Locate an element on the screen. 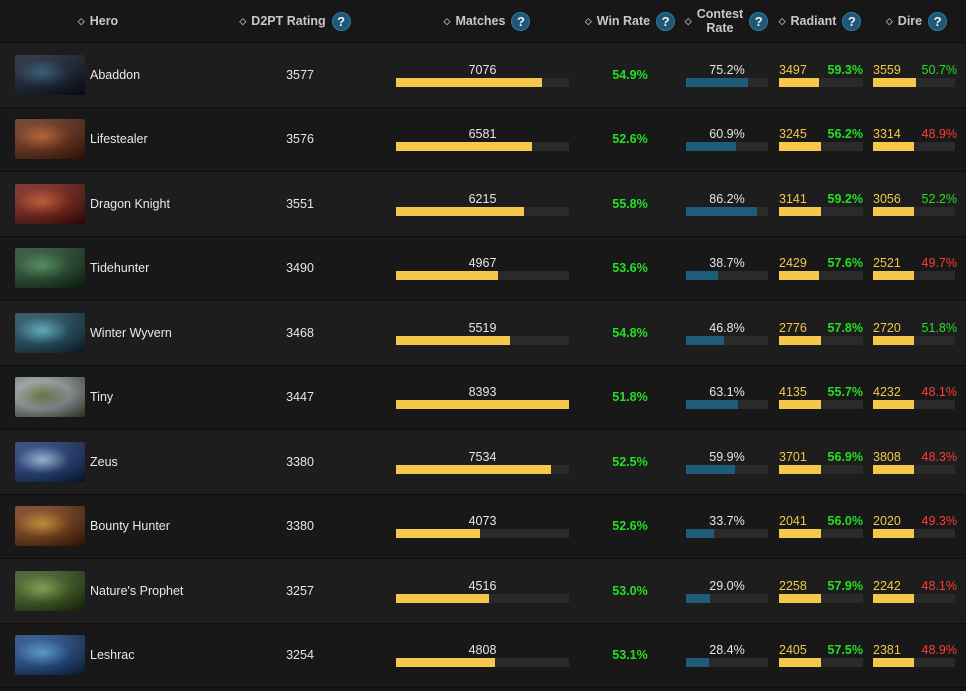 The width and height of the screenshot is (966, 691). matches-cell: 6215 is located at coordinates (487, 204).